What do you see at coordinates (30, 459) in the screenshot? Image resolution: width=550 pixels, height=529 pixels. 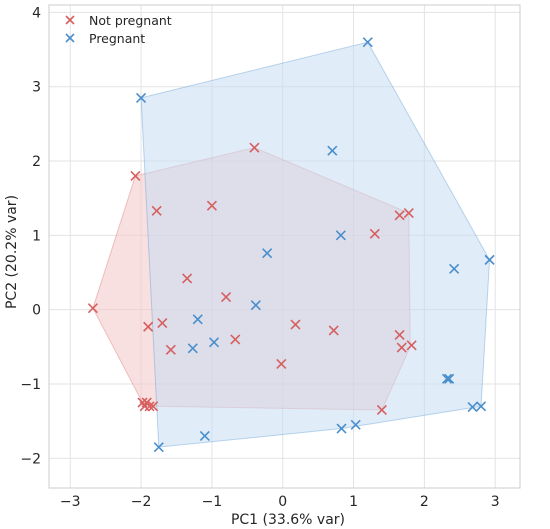 I see `y-tick-label: −2` at bounding box center [30, 459].